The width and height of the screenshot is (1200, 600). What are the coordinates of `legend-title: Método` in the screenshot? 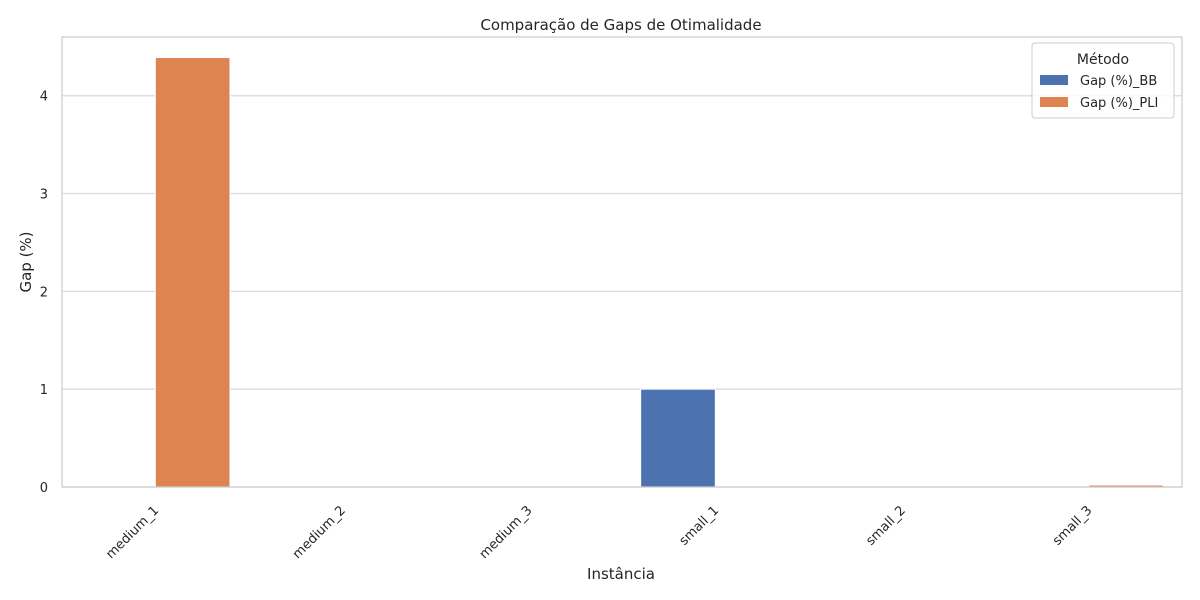 It's located at (1103, 60).